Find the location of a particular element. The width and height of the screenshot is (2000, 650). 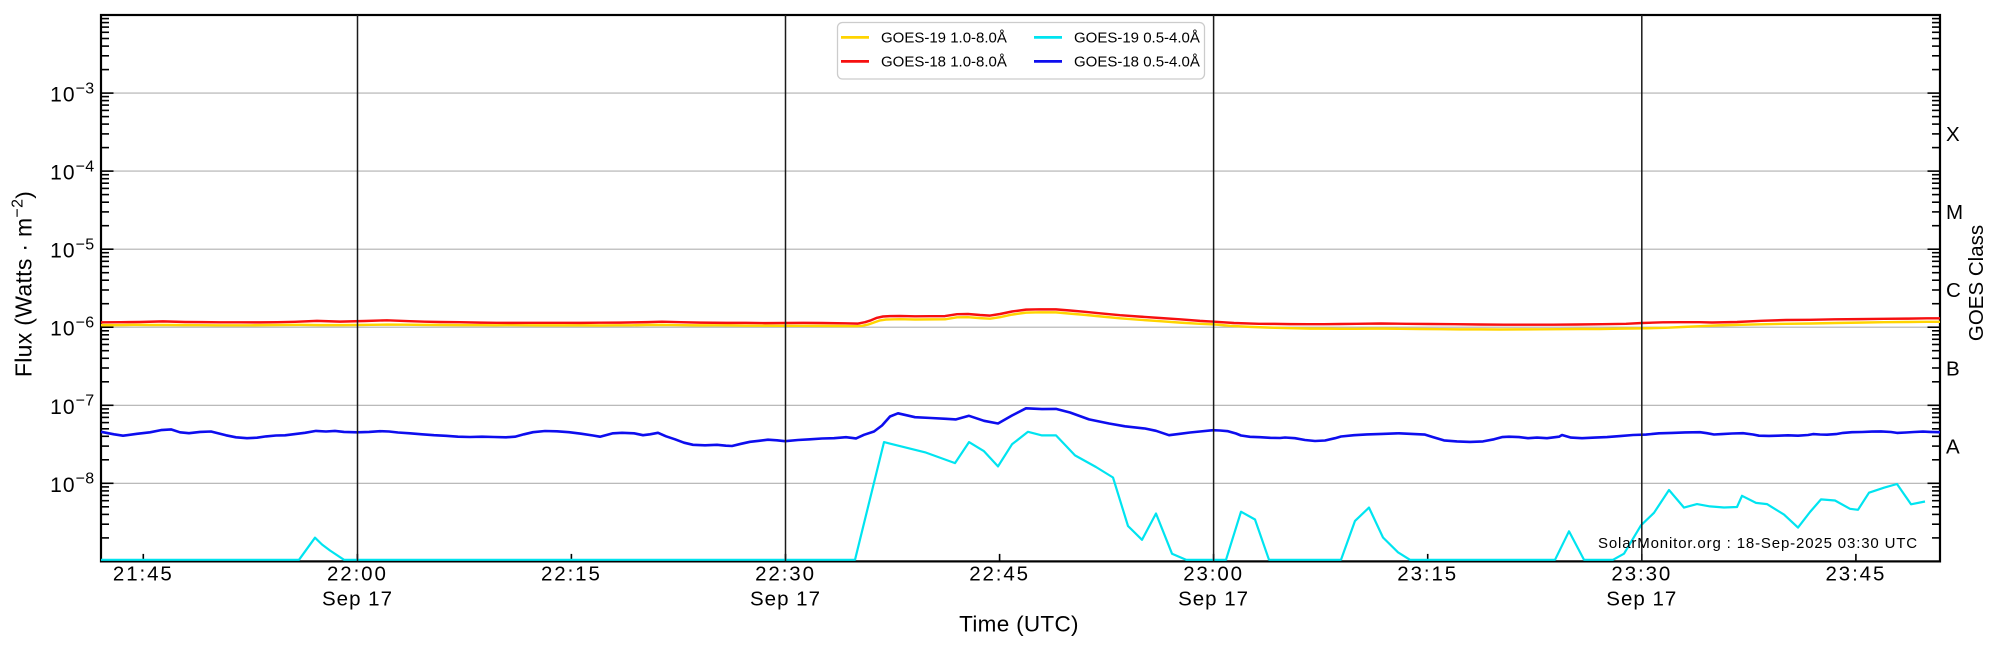

svg-text: X is located at coordinates (1953, 134).